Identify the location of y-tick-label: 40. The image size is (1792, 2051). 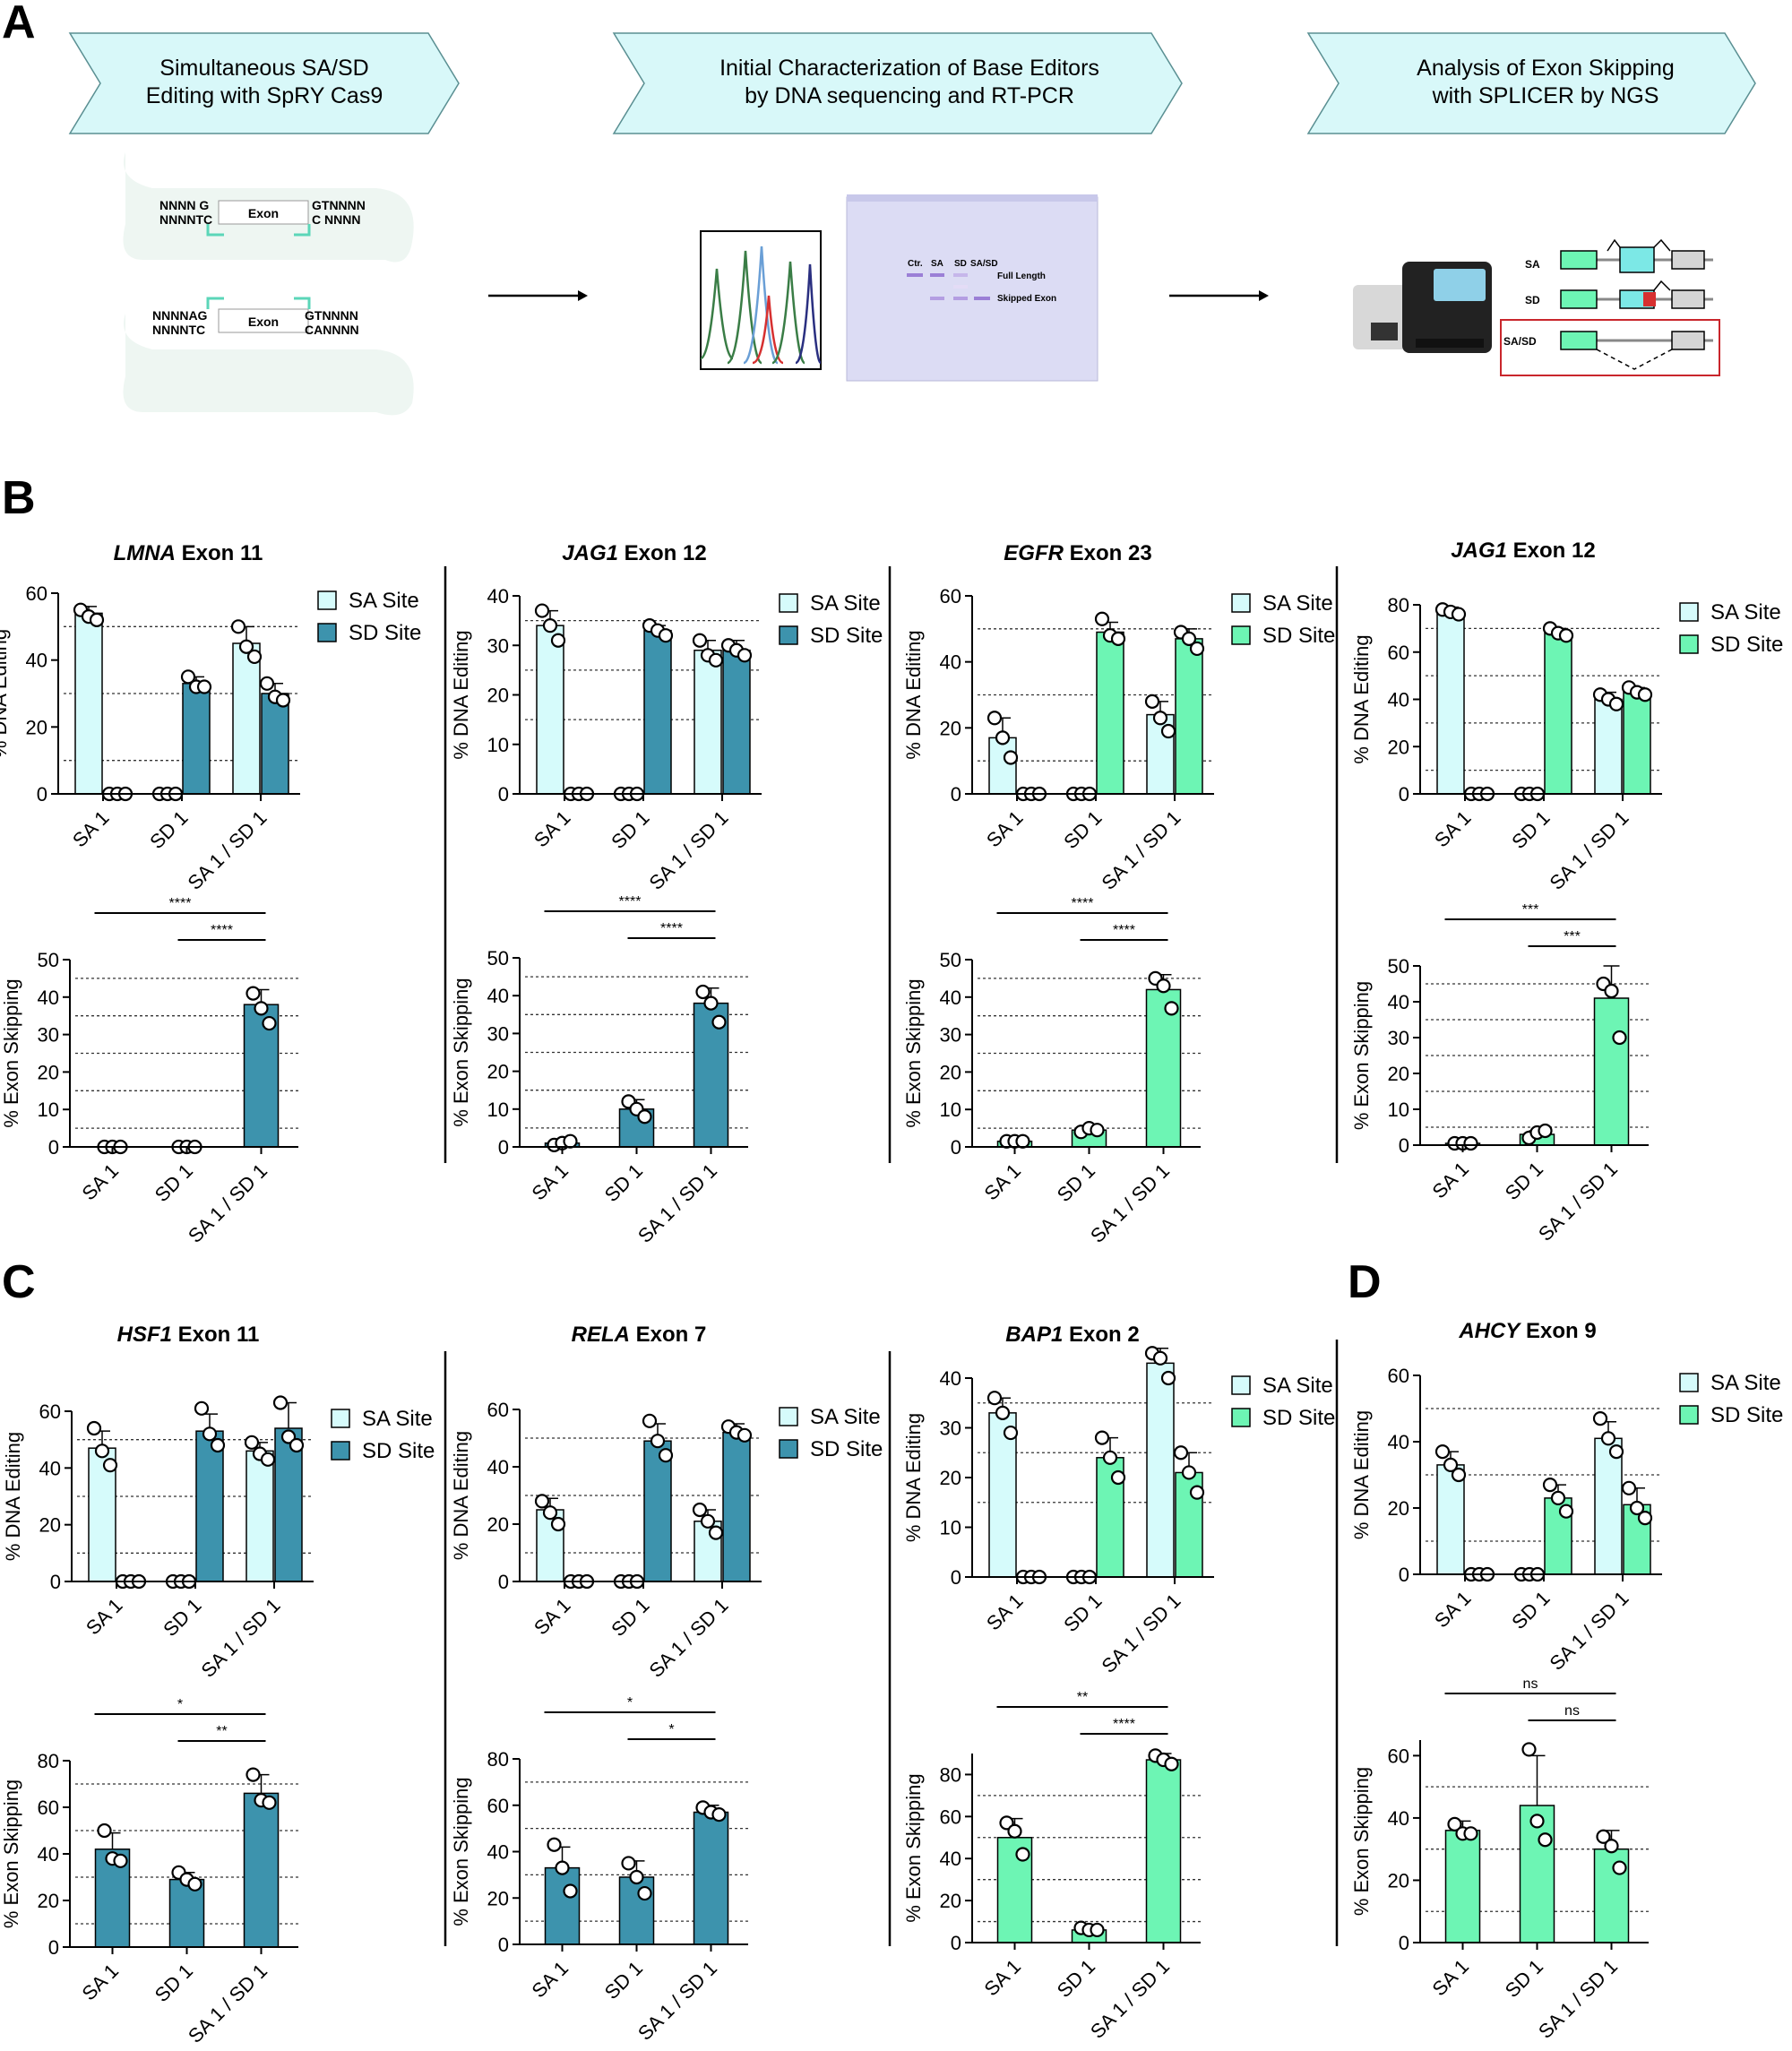
(1398, 1002).